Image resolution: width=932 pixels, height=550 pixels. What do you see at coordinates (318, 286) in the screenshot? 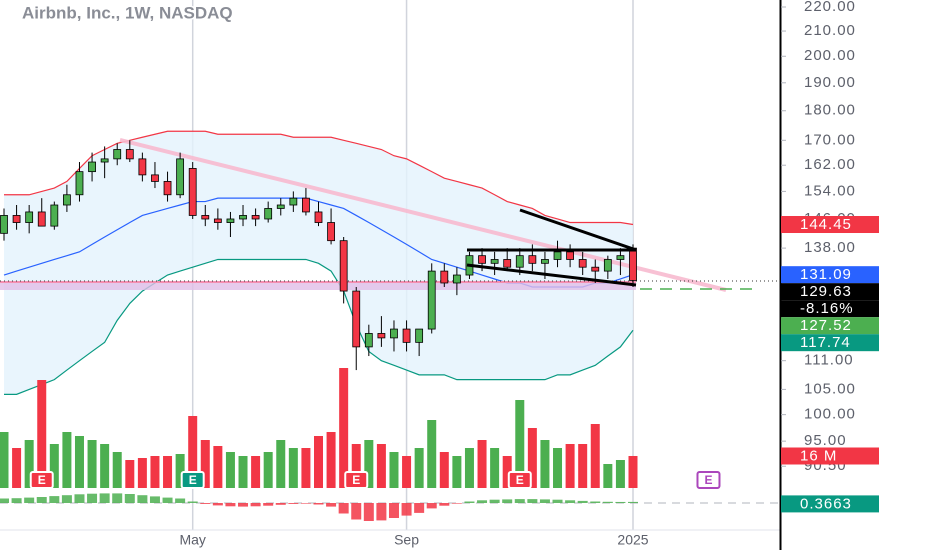
I see `zone` at bounding box center [318, 286].